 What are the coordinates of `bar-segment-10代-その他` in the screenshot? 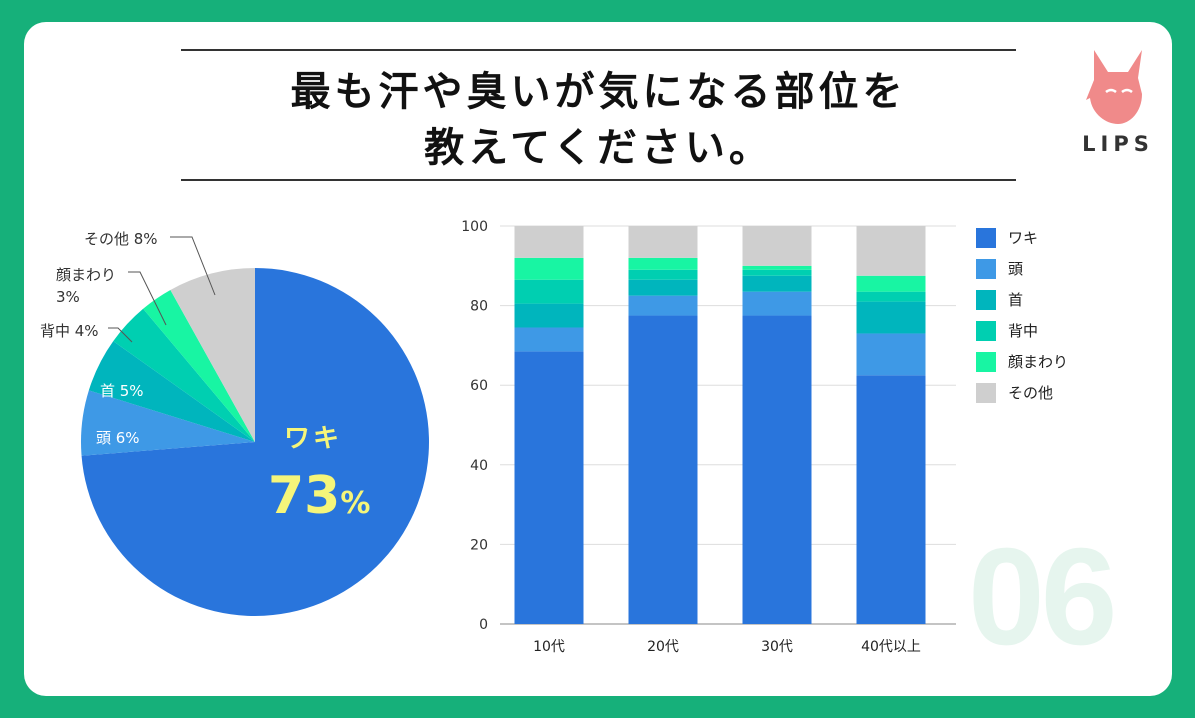 It's located at (549, 242).